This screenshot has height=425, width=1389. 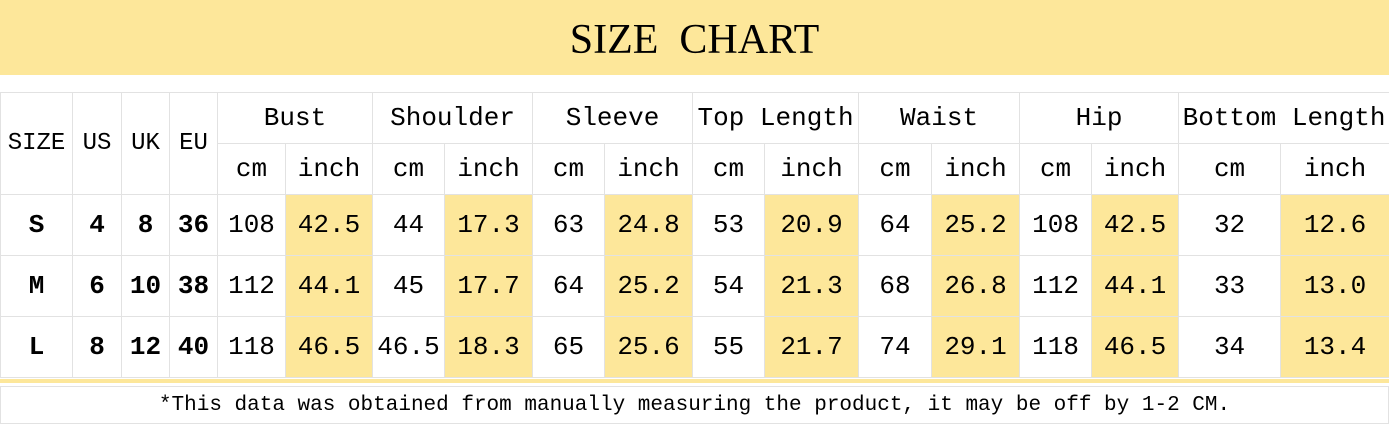 I want to click on group-header: Bust, so click(x=295, y=118).